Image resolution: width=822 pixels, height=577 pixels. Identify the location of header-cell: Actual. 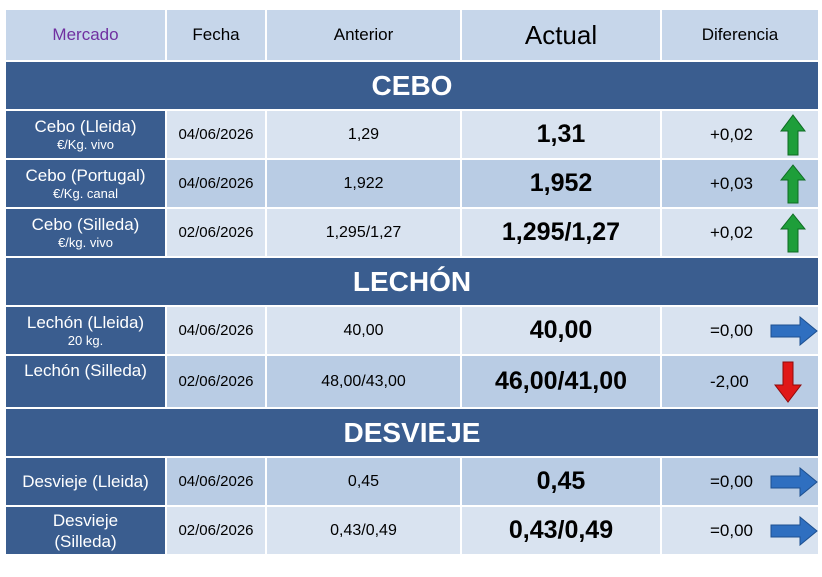
(561, 35).